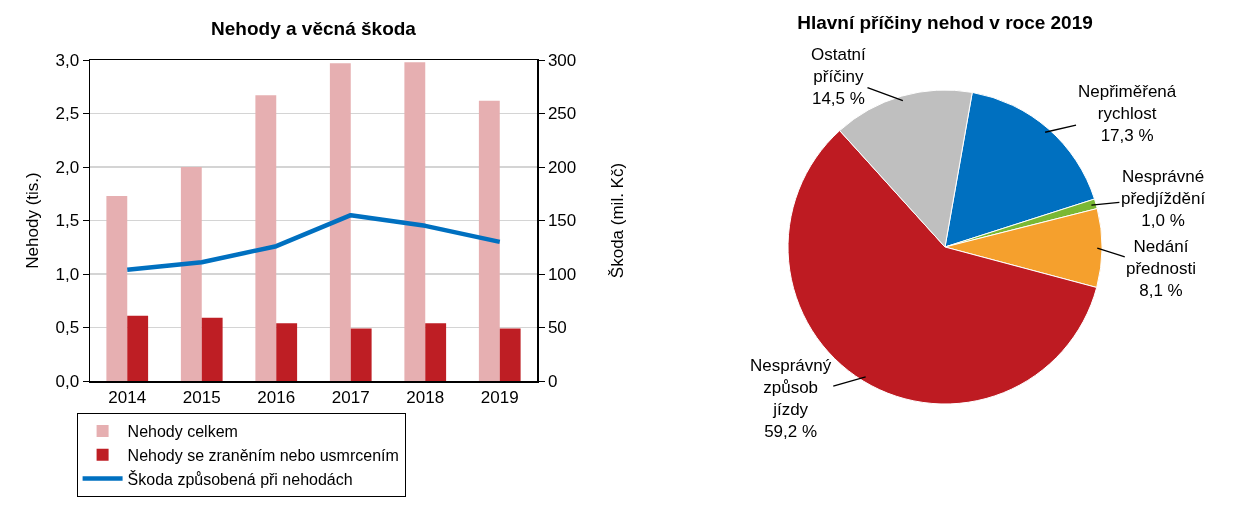 This screenshot has height=509, width=1238. I want to click on y-axis-title: Nehody (tis.), so click(33, 220).